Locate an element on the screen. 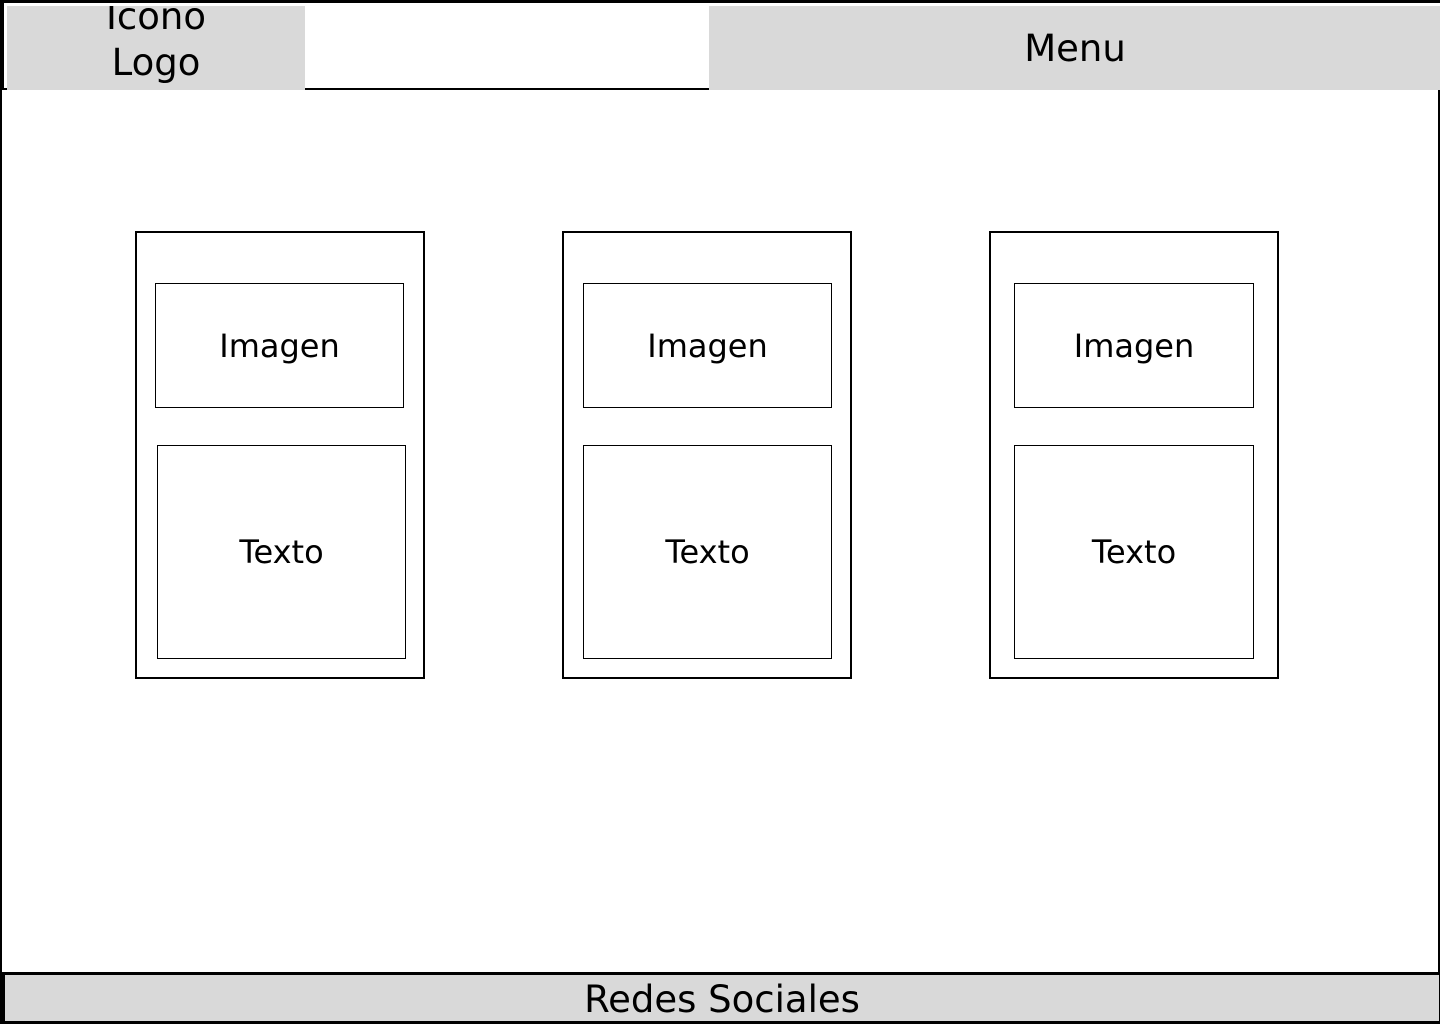  social-footer: Redes Sociales is located at coordinates (721, 998).